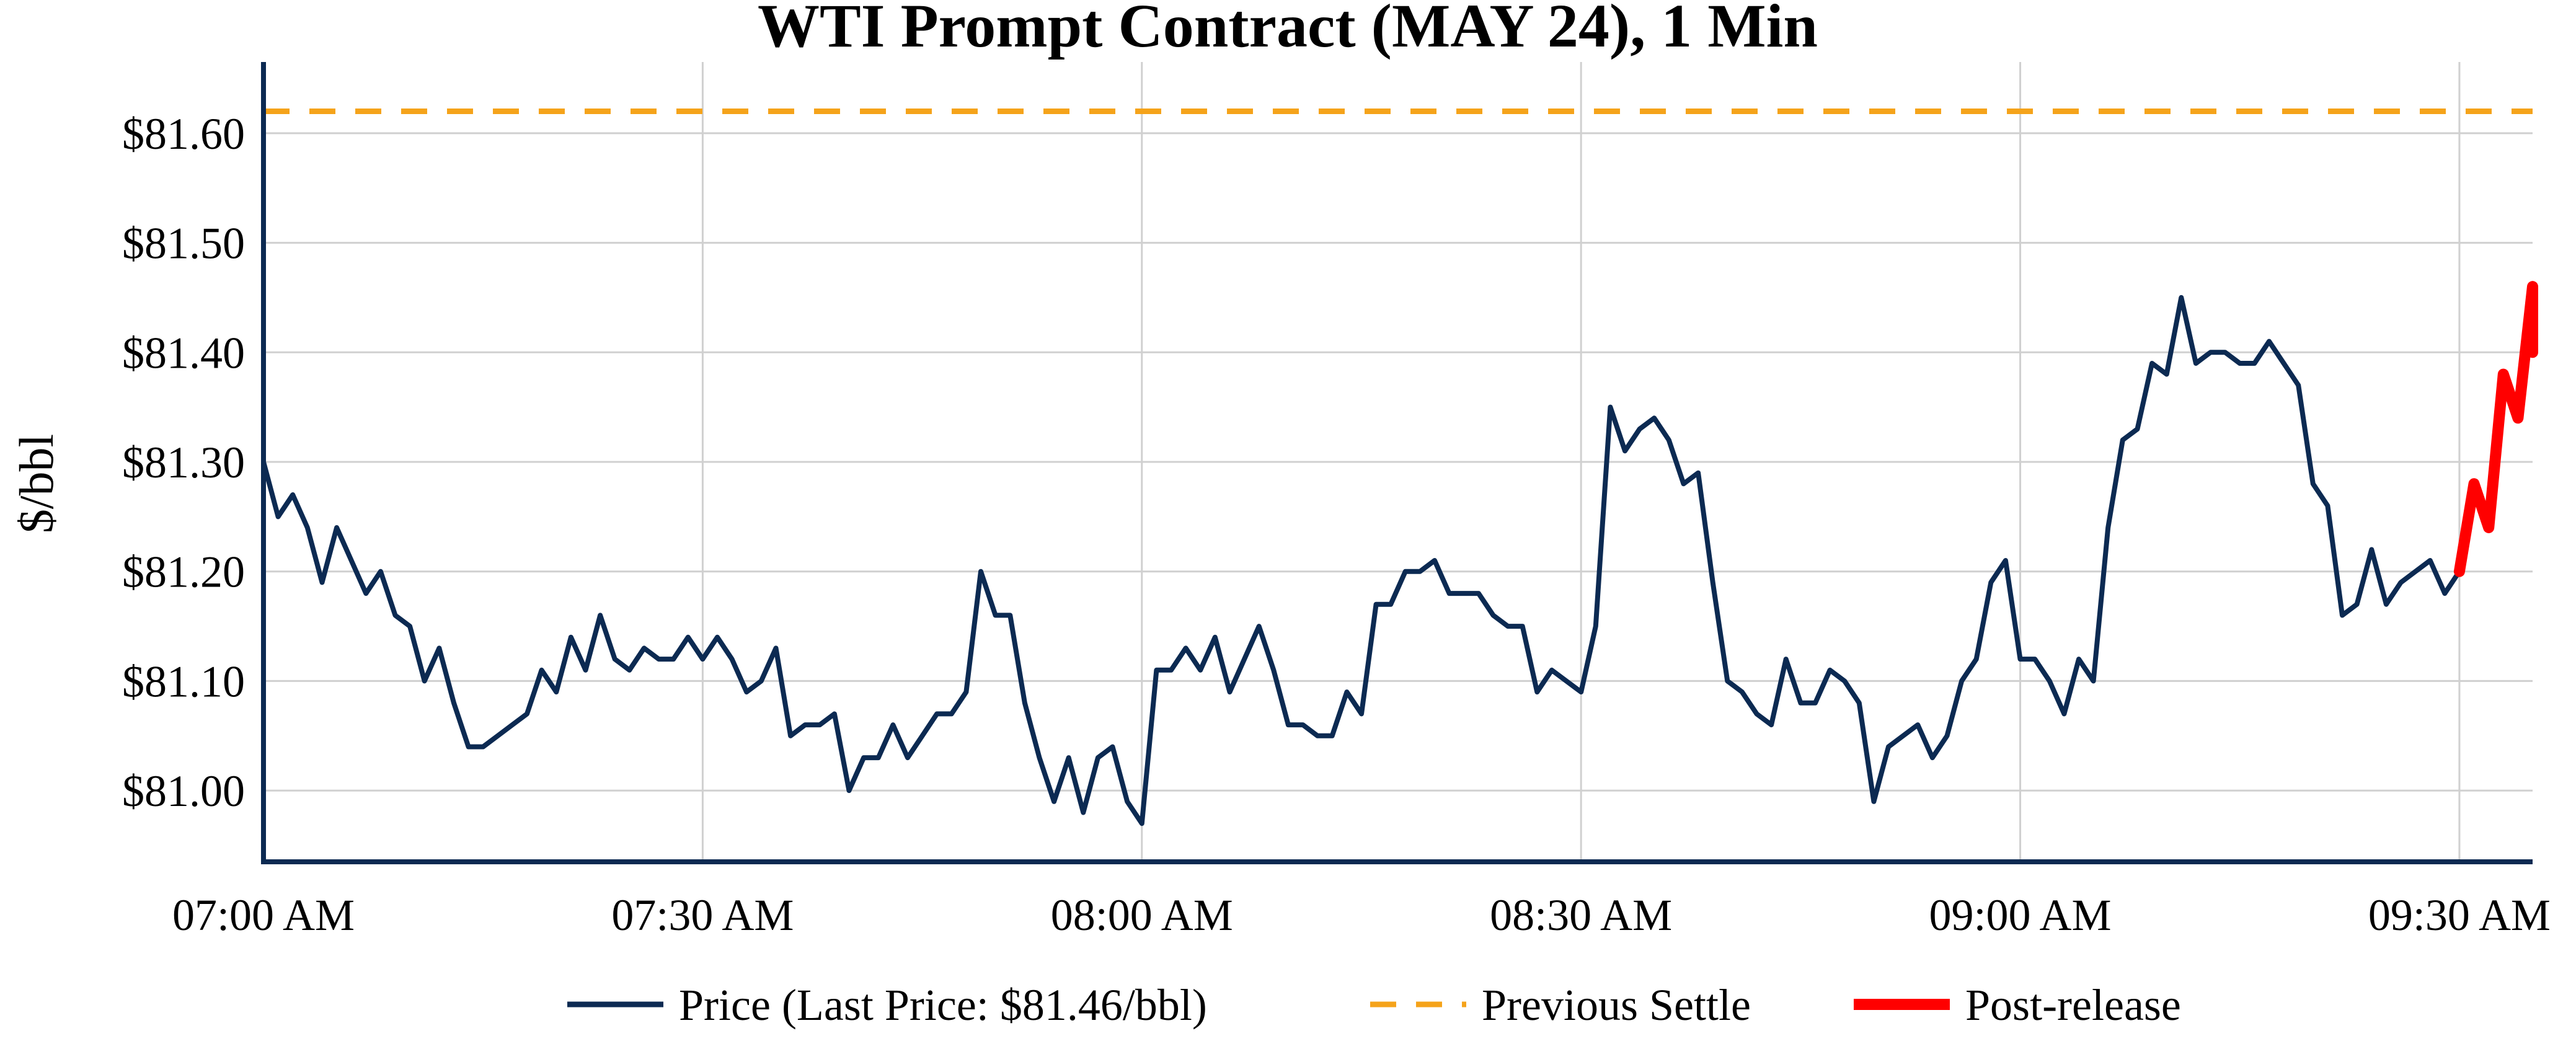 The image size is (2576, 1054). What do you see at coordinates (943, 1005) in the screenshot?
I see `legend-label: Price (Last Price: $81.46/bbl)` at bounding box center [943, 1005].